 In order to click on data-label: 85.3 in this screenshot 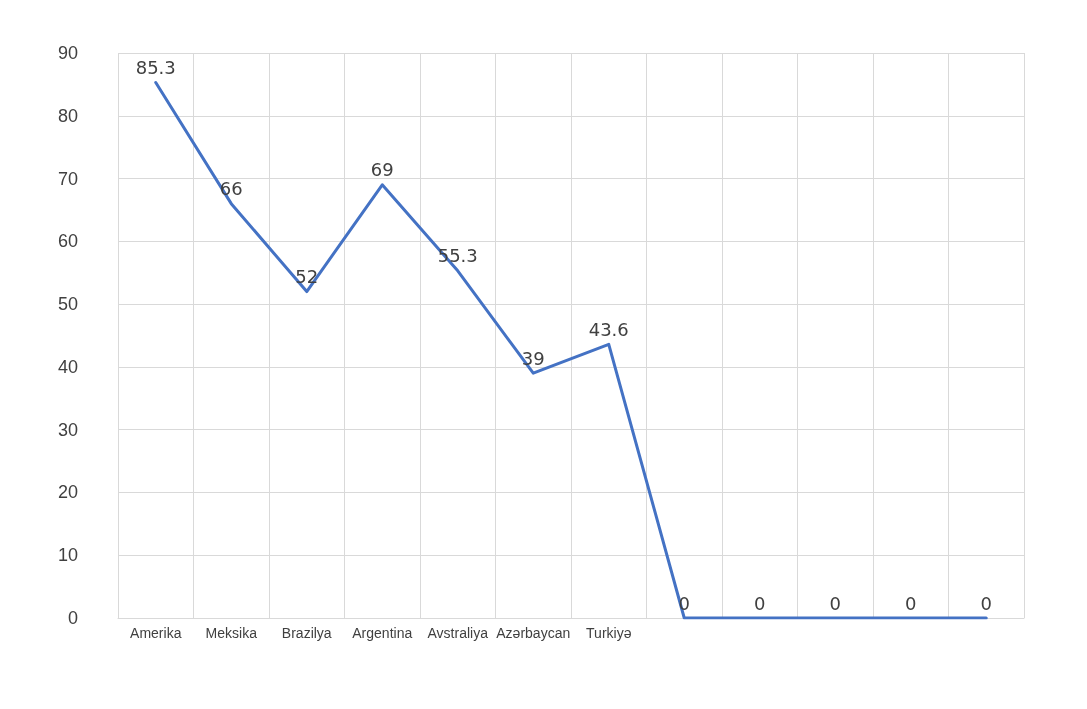, I will do `click(155, 68)`.